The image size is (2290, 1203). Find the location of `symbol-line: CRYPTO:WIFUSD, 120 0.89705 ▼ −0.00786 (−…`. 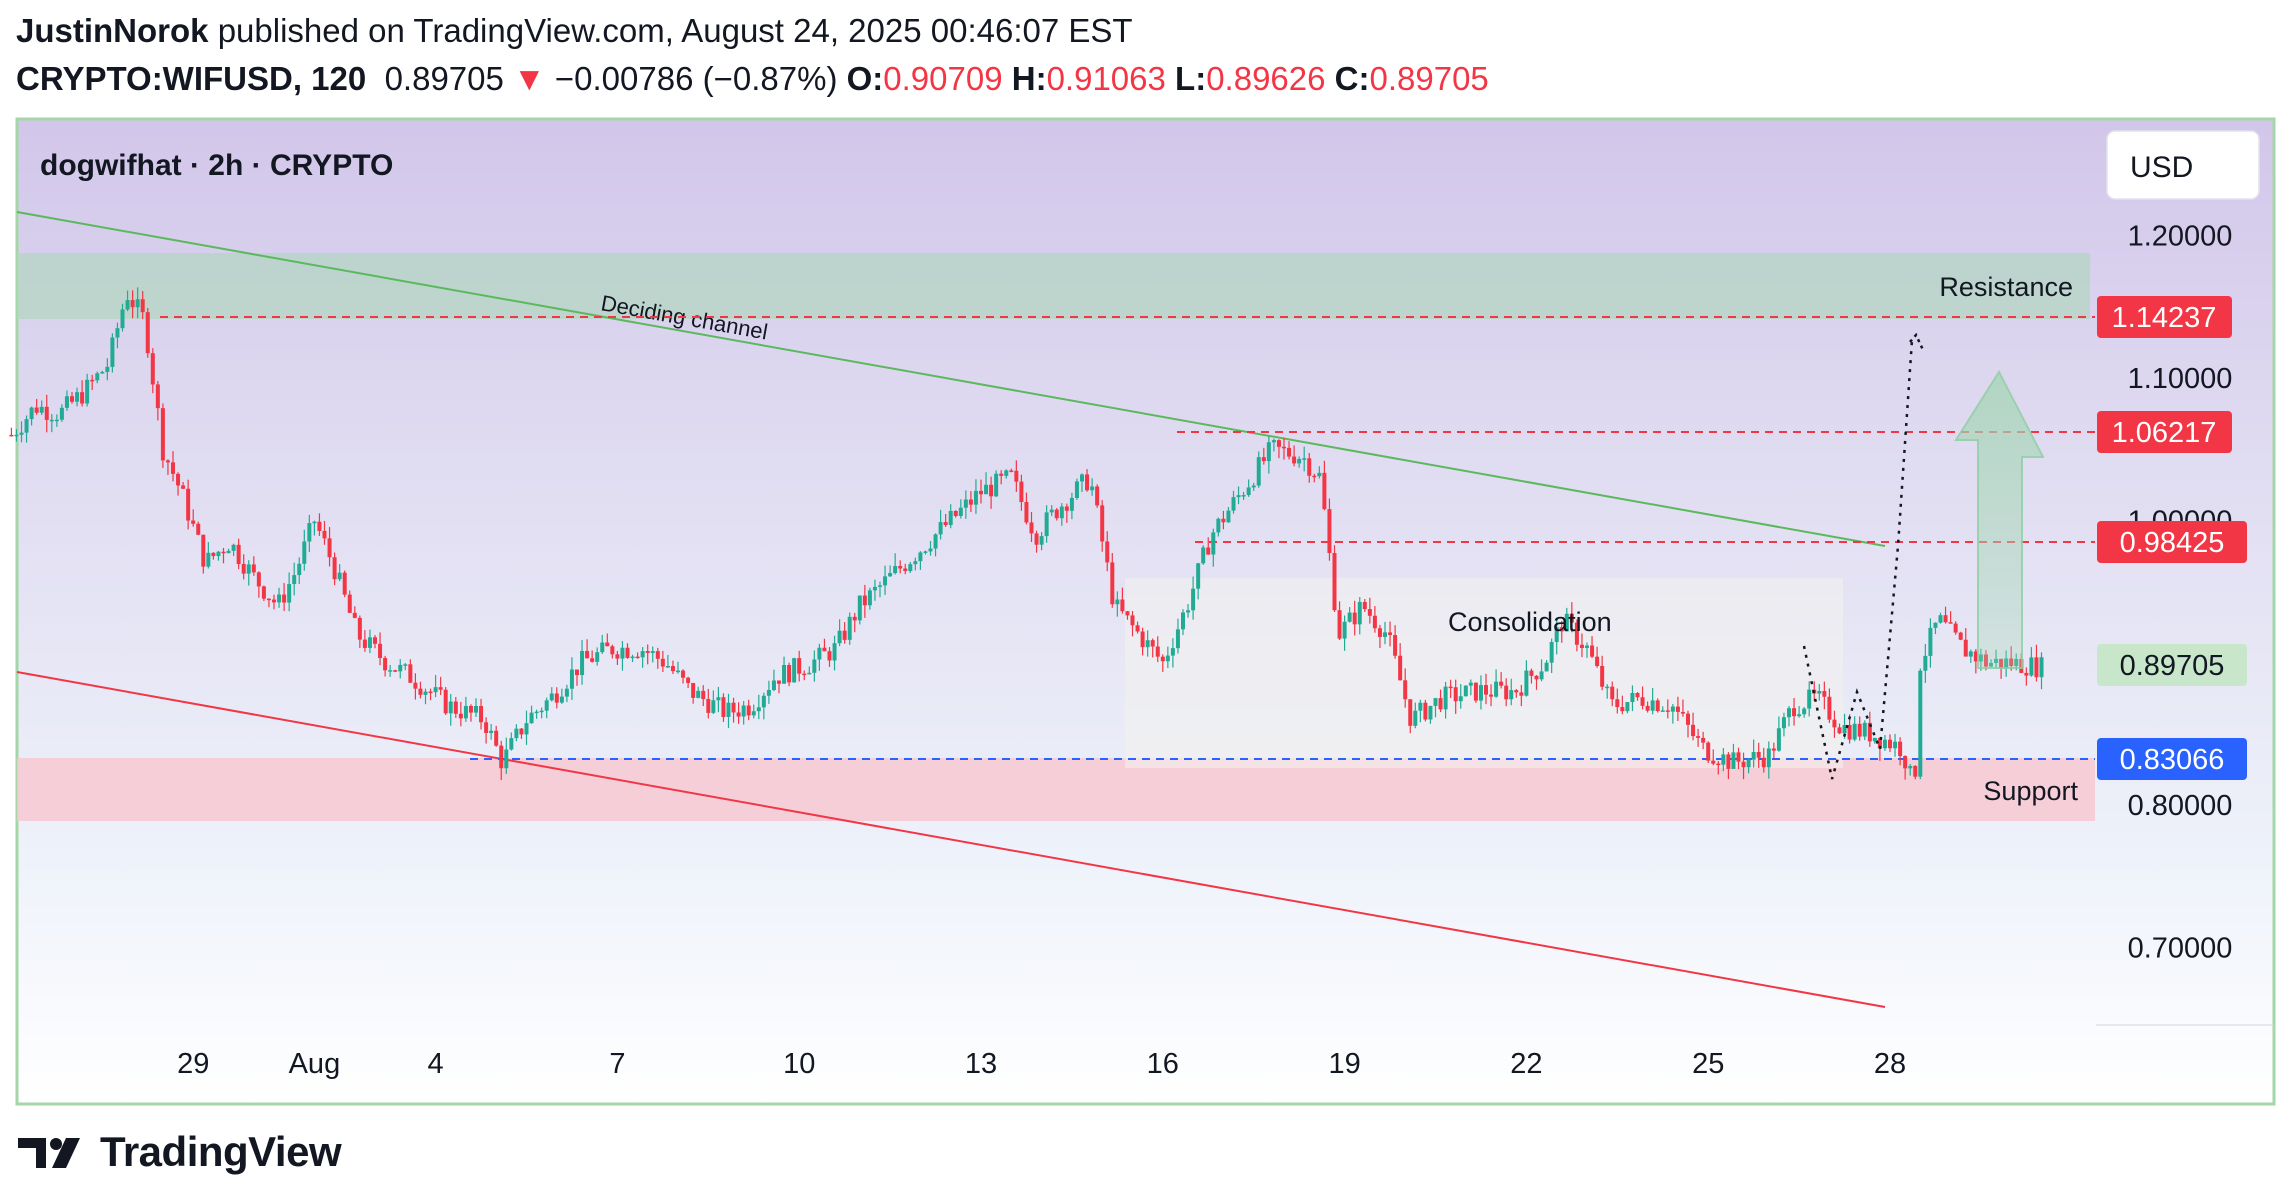

symbol-line: CRYPTO:WIFUSD, 120 0.89705 ▼ −0.00786 (−… is located at coordinates (752, 79).